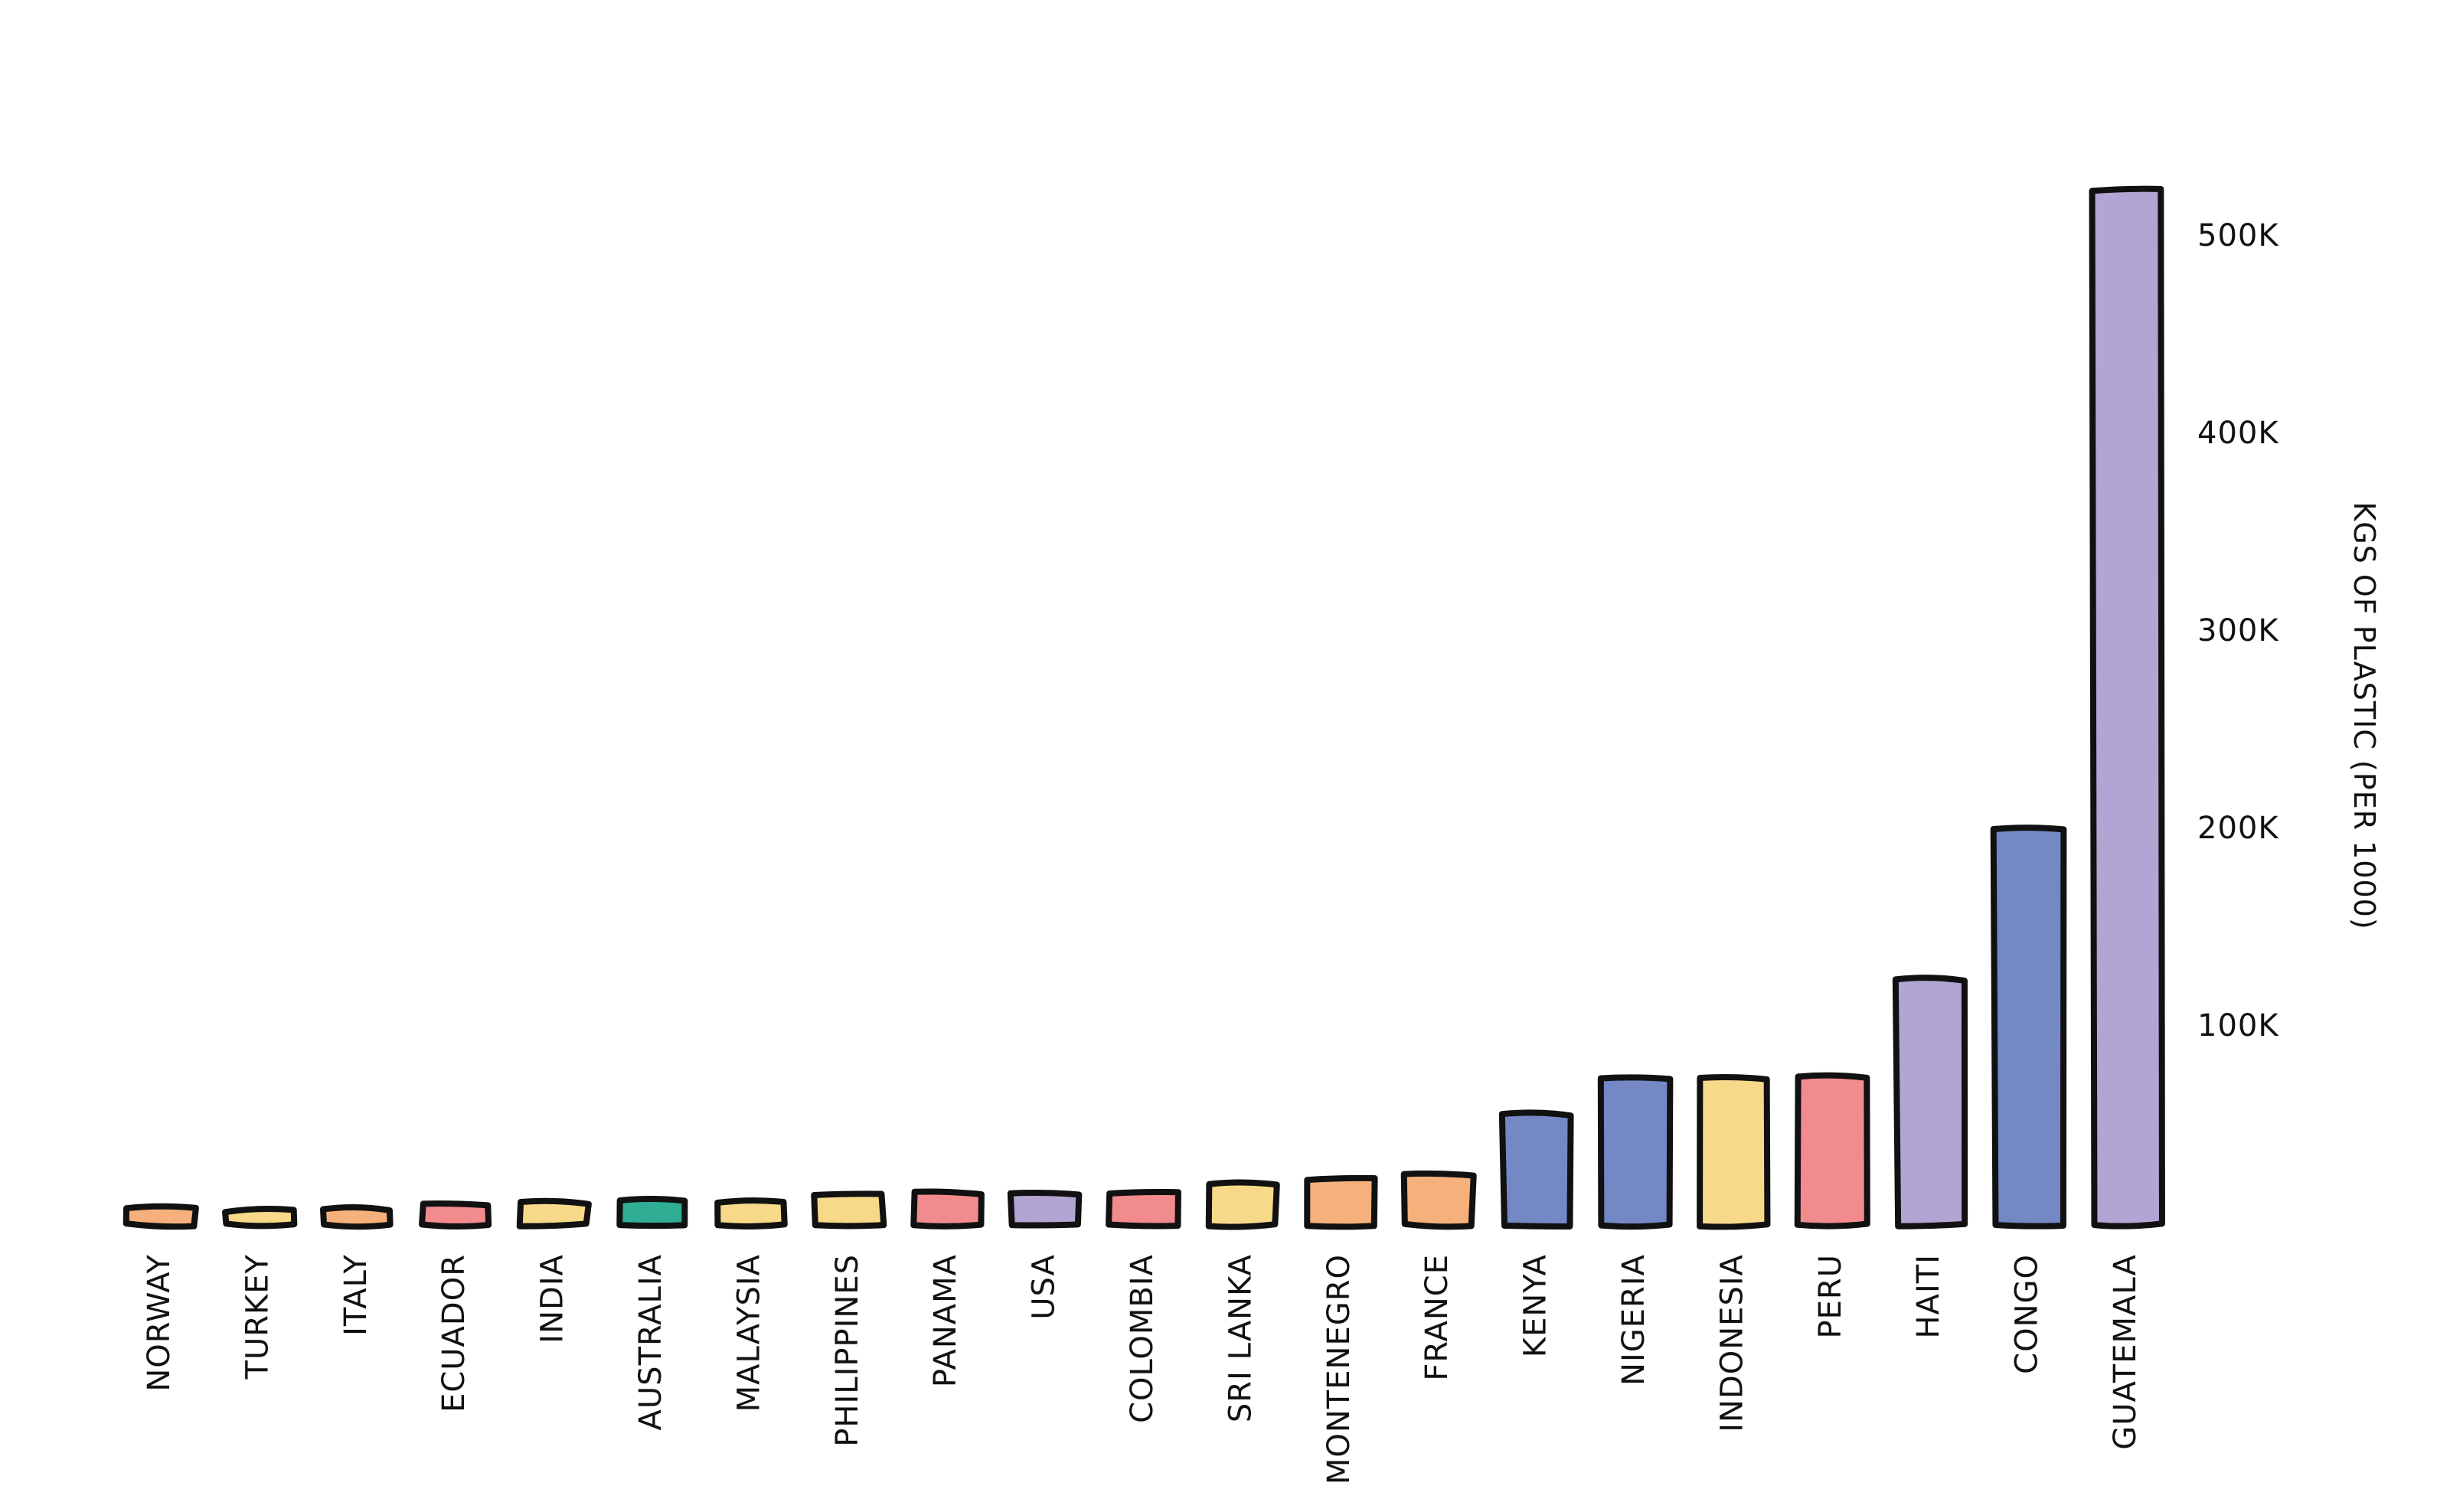 The height and width of the screenshot is (1512, 2450). What do you see at coordinates (356, 1295) in the screenshot?
I see `x-tick-label-italy: ITALY` at bounding box center [356, 1295].